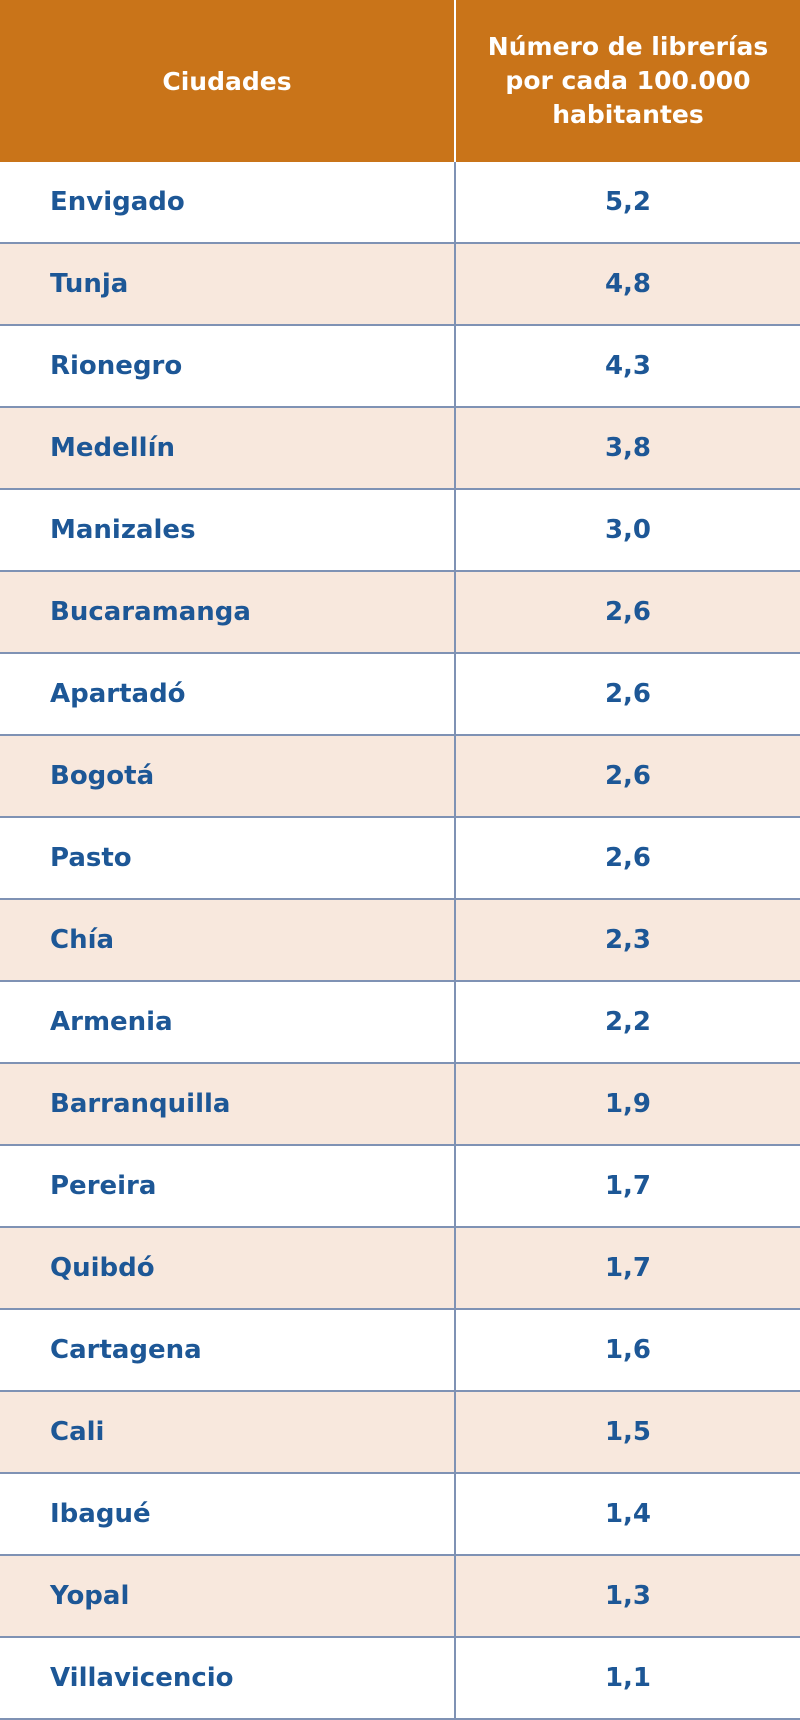 The width and height of the screenshot is (800, 1720). I want to click on table-row: Envigado 5,2, so click(400, 203).